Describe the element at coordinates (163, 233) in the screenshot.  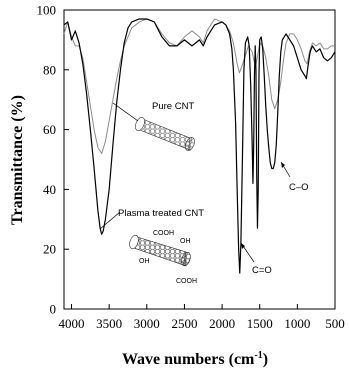
I see `cooh-top-label: COOH` at that location.